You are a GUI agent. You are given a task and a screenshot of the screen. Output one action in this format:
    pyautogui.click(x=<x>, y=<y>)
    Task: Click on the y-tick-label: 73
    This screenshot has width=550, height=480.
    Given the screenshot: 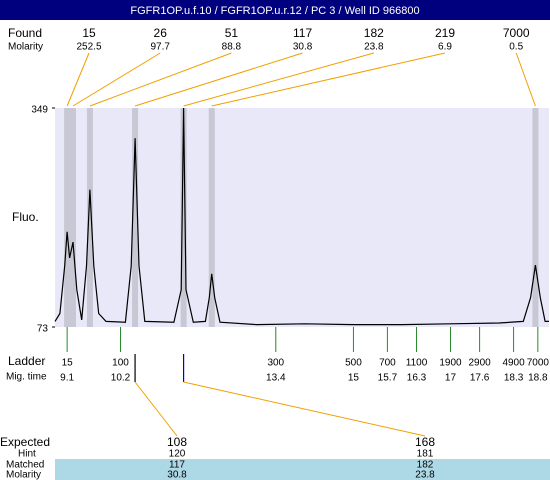 What is the action you would take?
    pyautogui.click(x=43, y=329)
    